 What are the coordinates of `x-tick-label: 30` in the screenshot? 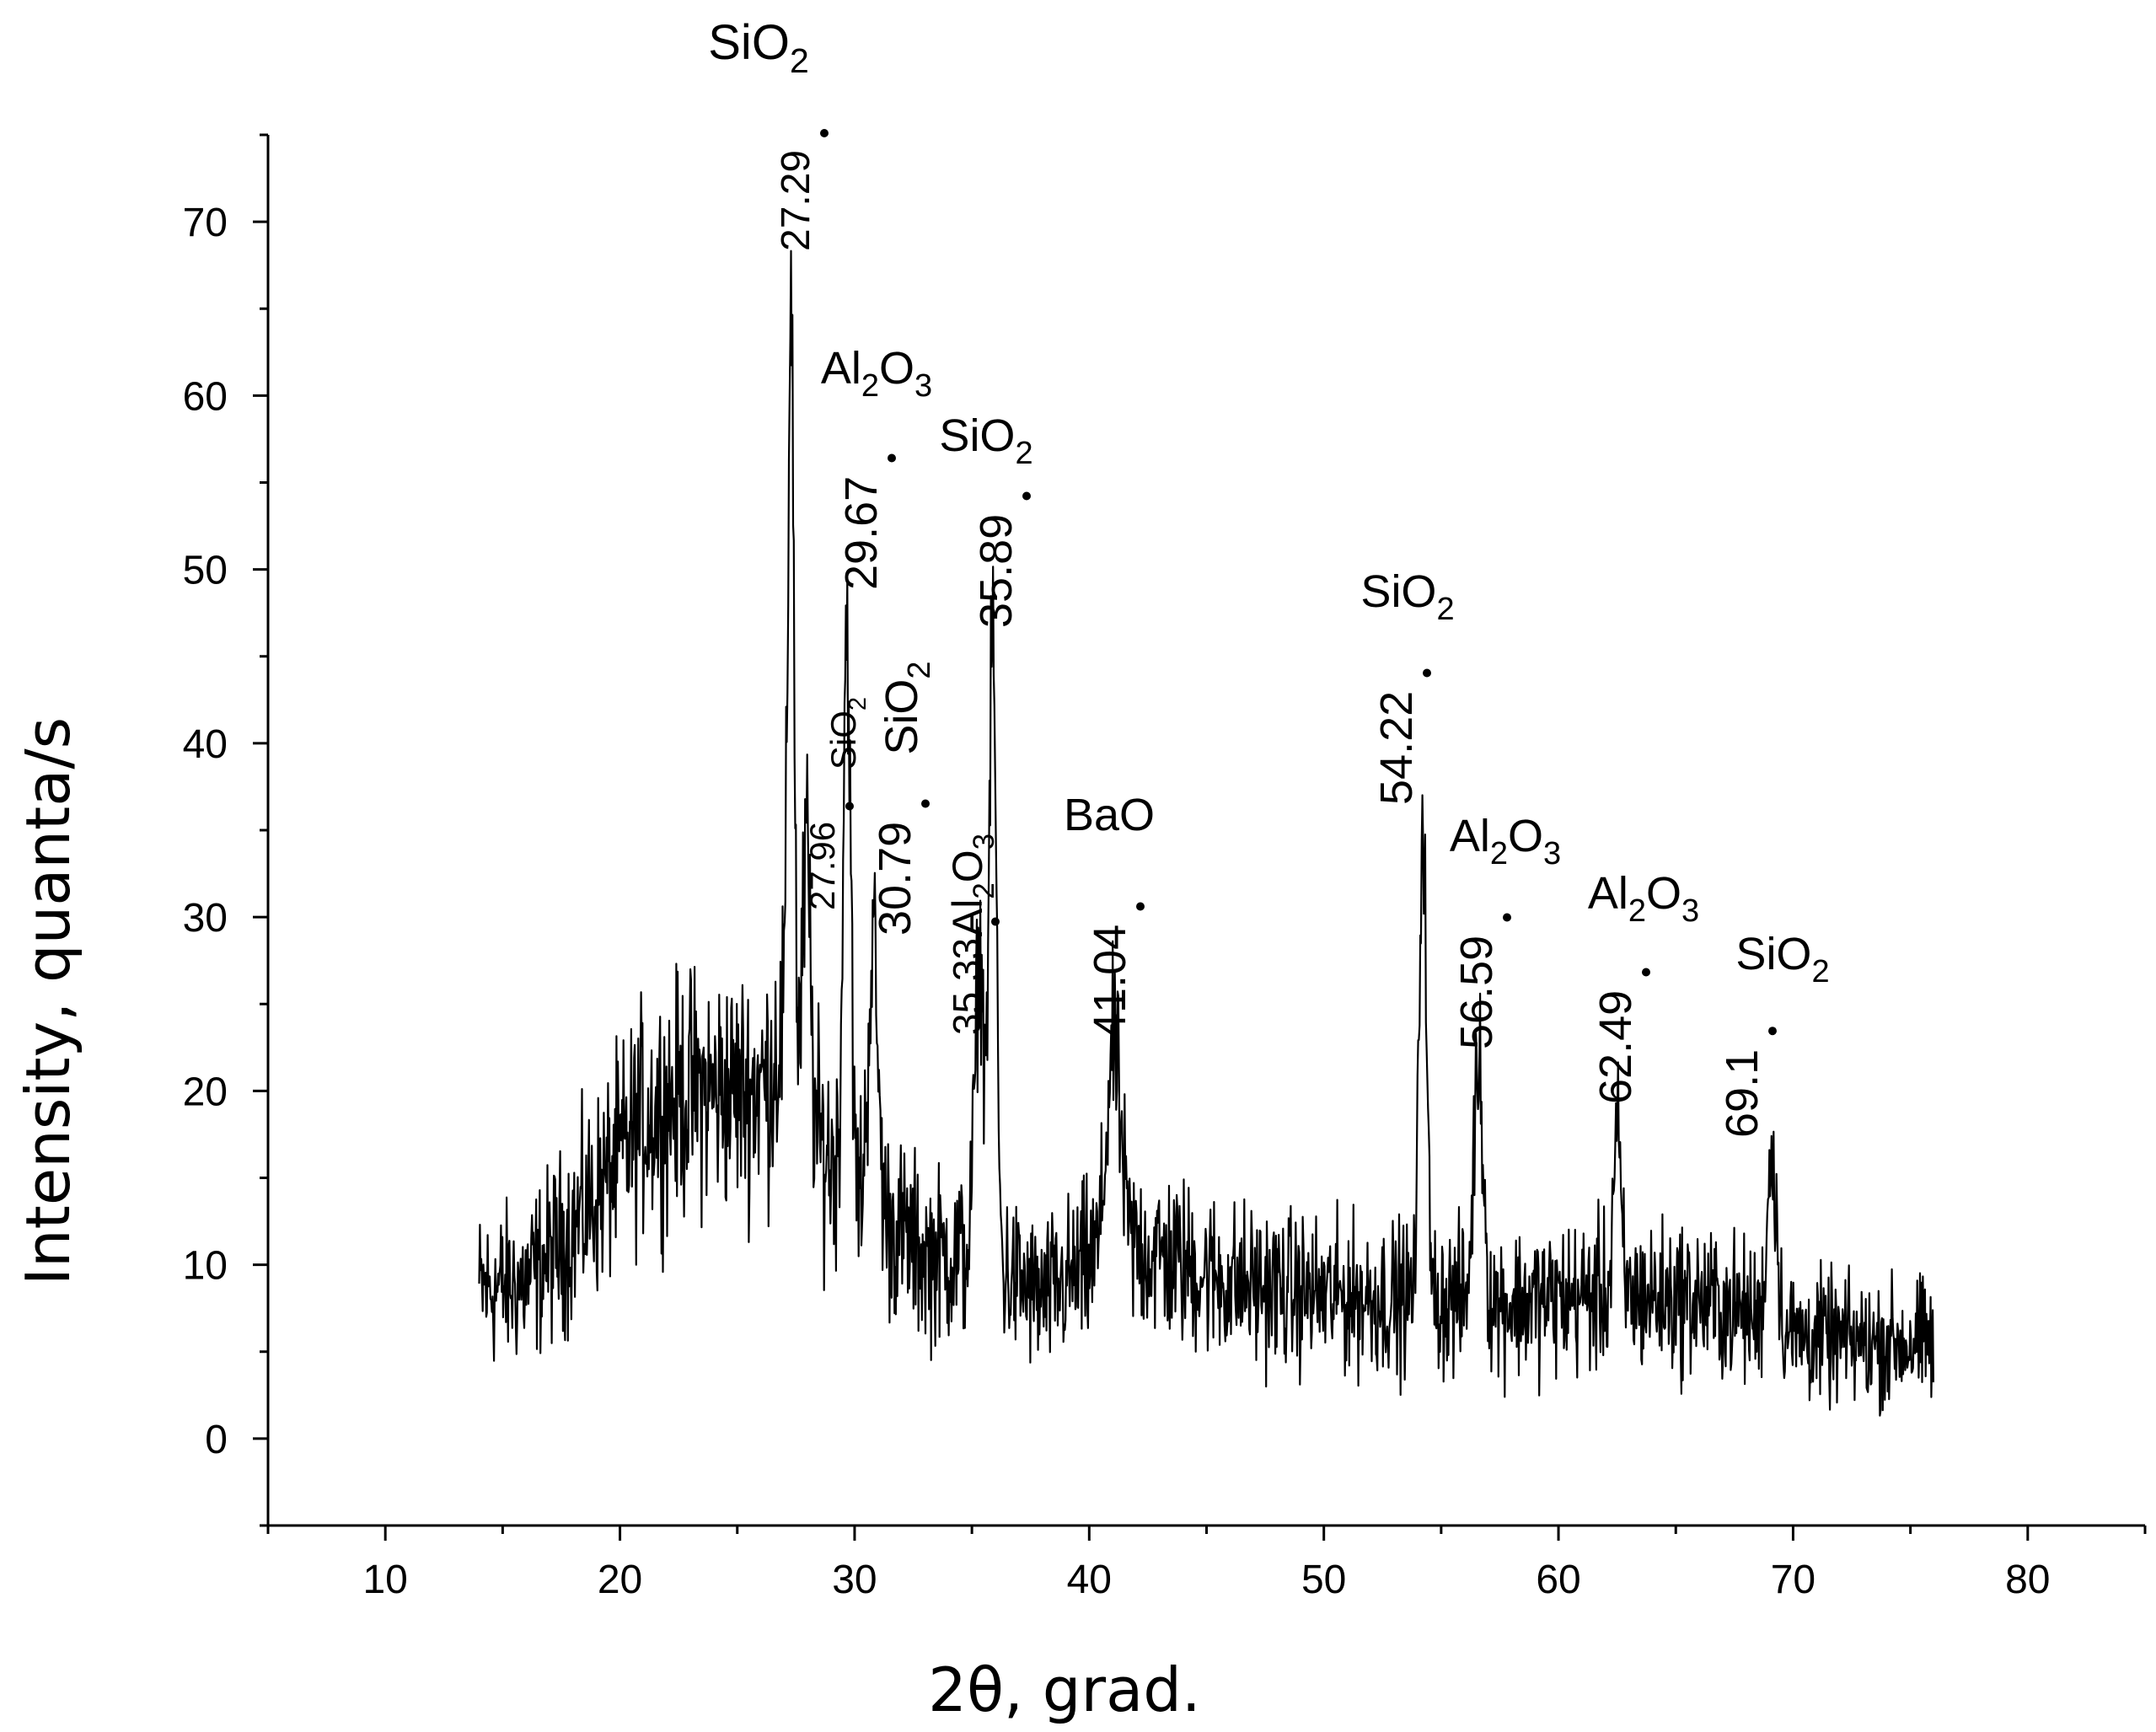 It's located at (854, 1580).